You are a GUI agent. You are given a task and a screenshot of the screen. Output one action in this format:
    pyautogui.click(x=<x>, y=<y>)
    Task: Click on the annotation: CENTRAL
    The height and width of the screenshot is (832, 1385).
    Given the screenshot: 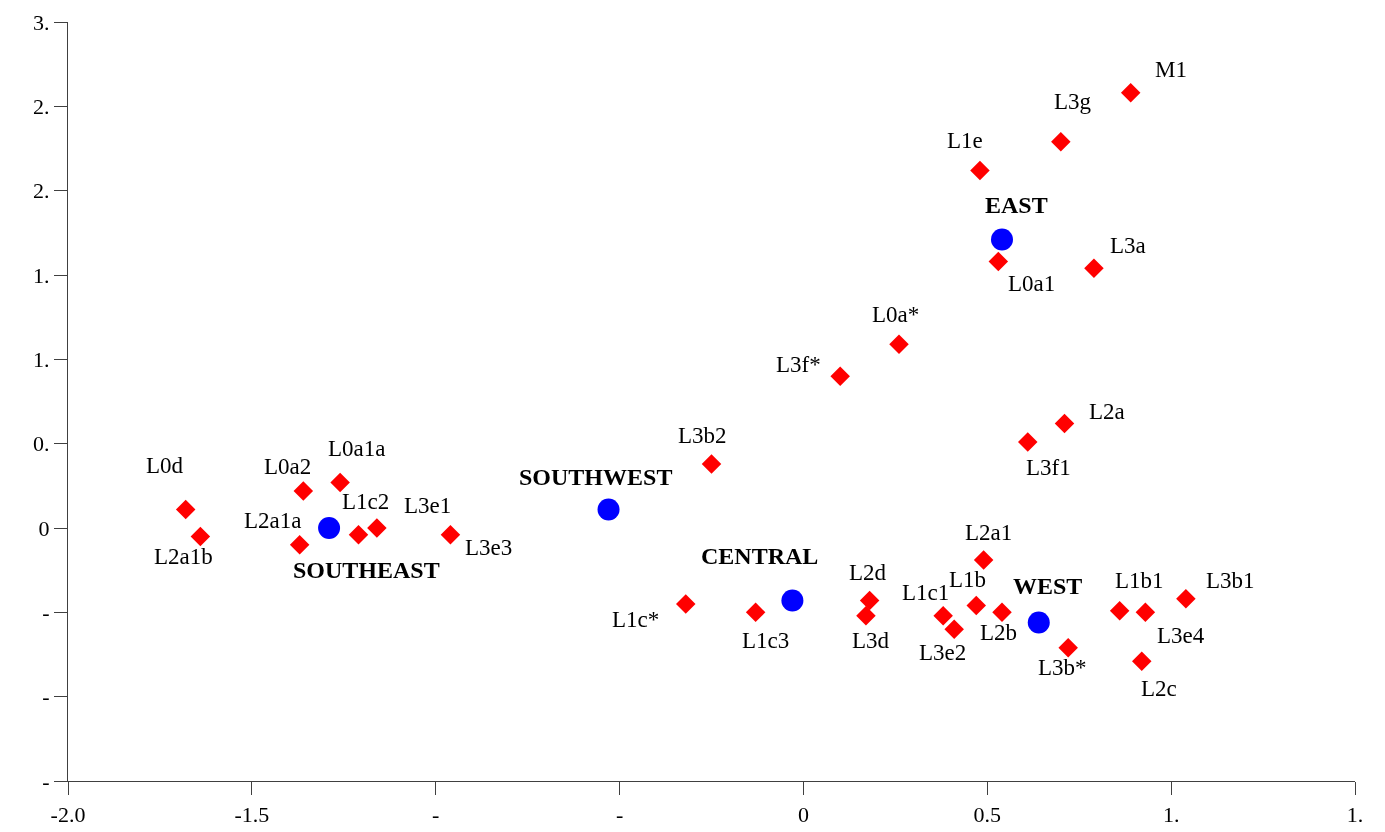 What is the action you would take?
    pyautogui.click(x=760, y=556)
    